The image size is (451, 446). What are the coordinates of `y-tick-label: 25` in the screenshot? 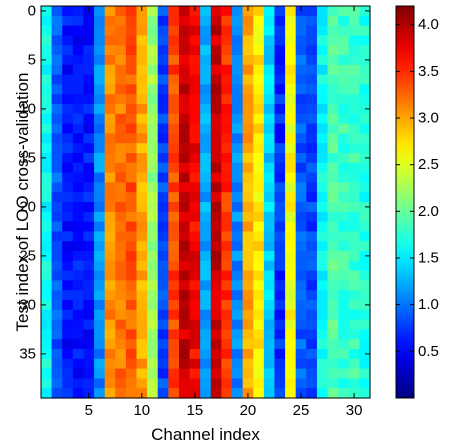 It's located at (27, 255).